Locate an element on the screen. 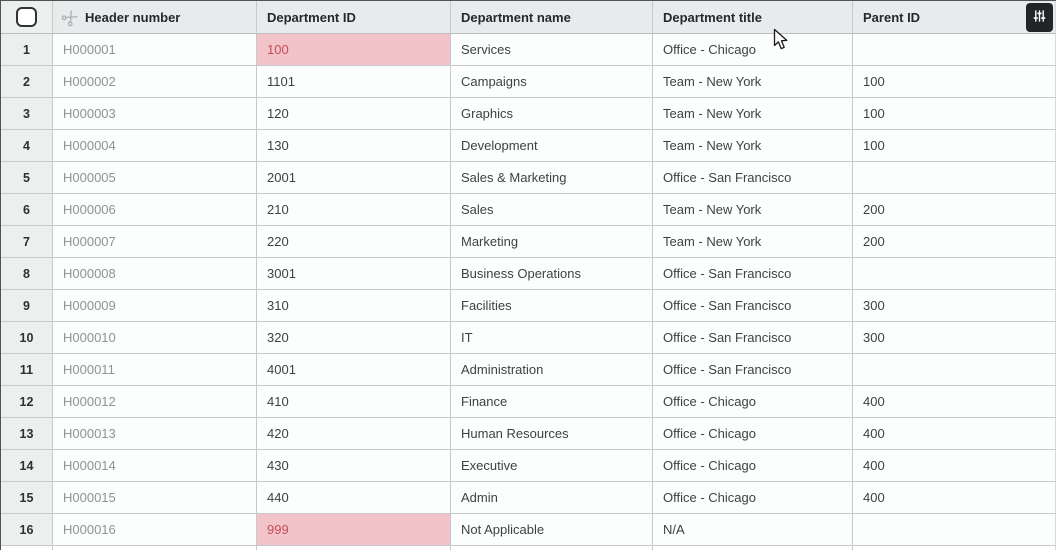 The height and width of the screenshot is (550, 1056). cell-department-name: Administration is located at coordinates (552, 370).